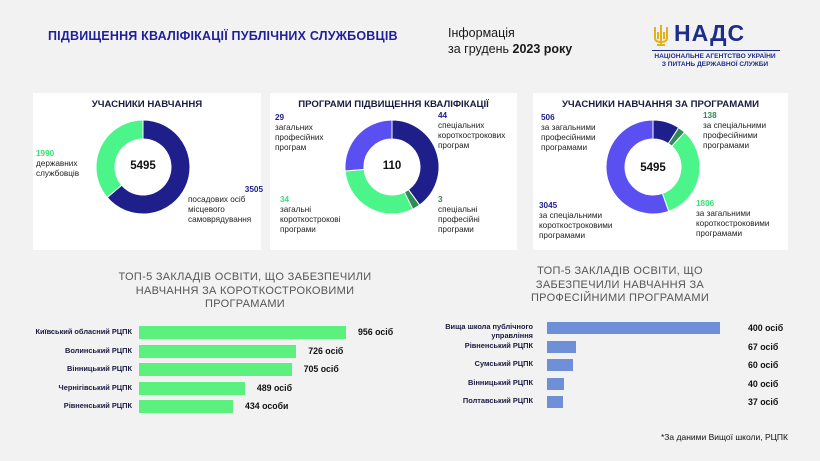 The width and height of the screenshot is (820, 461). What do you see at coordinates (253, 189) in the screenshot?
I see `slice-value: 3505` at bounding box center [253, 189].